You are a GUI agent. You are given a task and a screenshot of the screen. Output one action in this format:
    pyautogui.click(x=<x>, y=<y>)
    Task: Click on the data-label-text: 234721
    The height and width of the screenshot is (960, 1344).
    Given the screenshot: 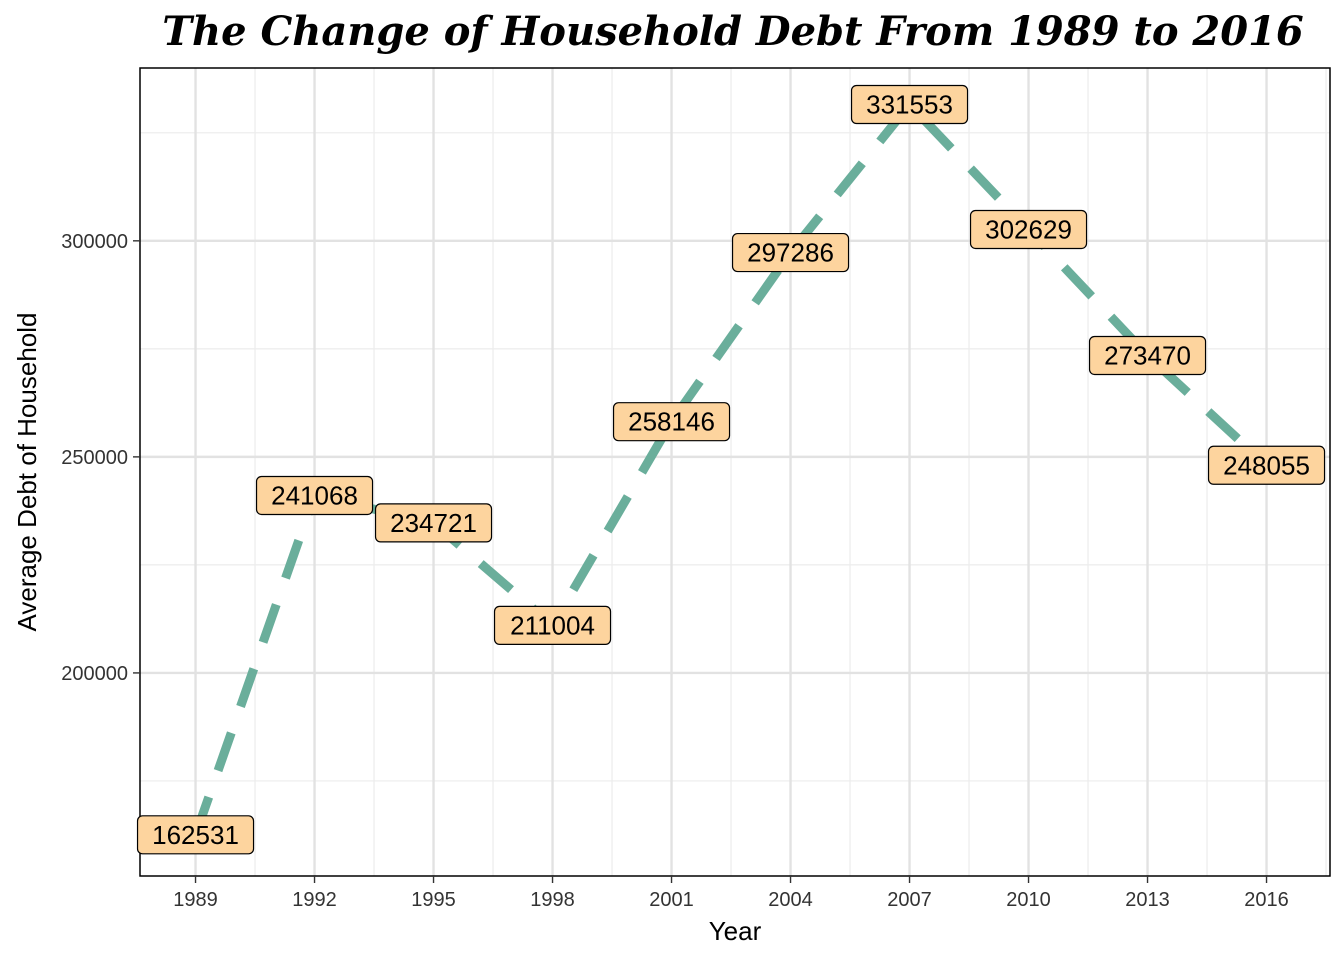 What is the action you would take?
    pyautogui.click(x=433, y=523)
    